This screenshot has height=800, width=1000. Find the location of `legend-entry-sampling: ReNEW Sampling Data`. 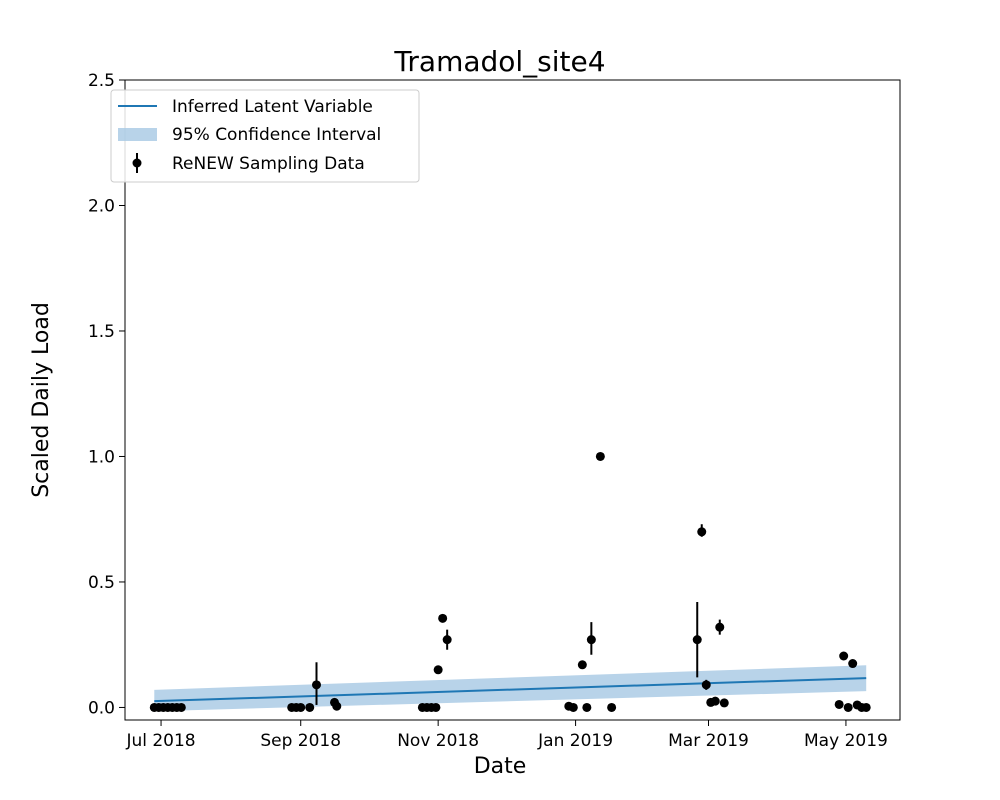

legend-entry-sampling: ReNEW Sampling Data is located at coordinates (268, 164).